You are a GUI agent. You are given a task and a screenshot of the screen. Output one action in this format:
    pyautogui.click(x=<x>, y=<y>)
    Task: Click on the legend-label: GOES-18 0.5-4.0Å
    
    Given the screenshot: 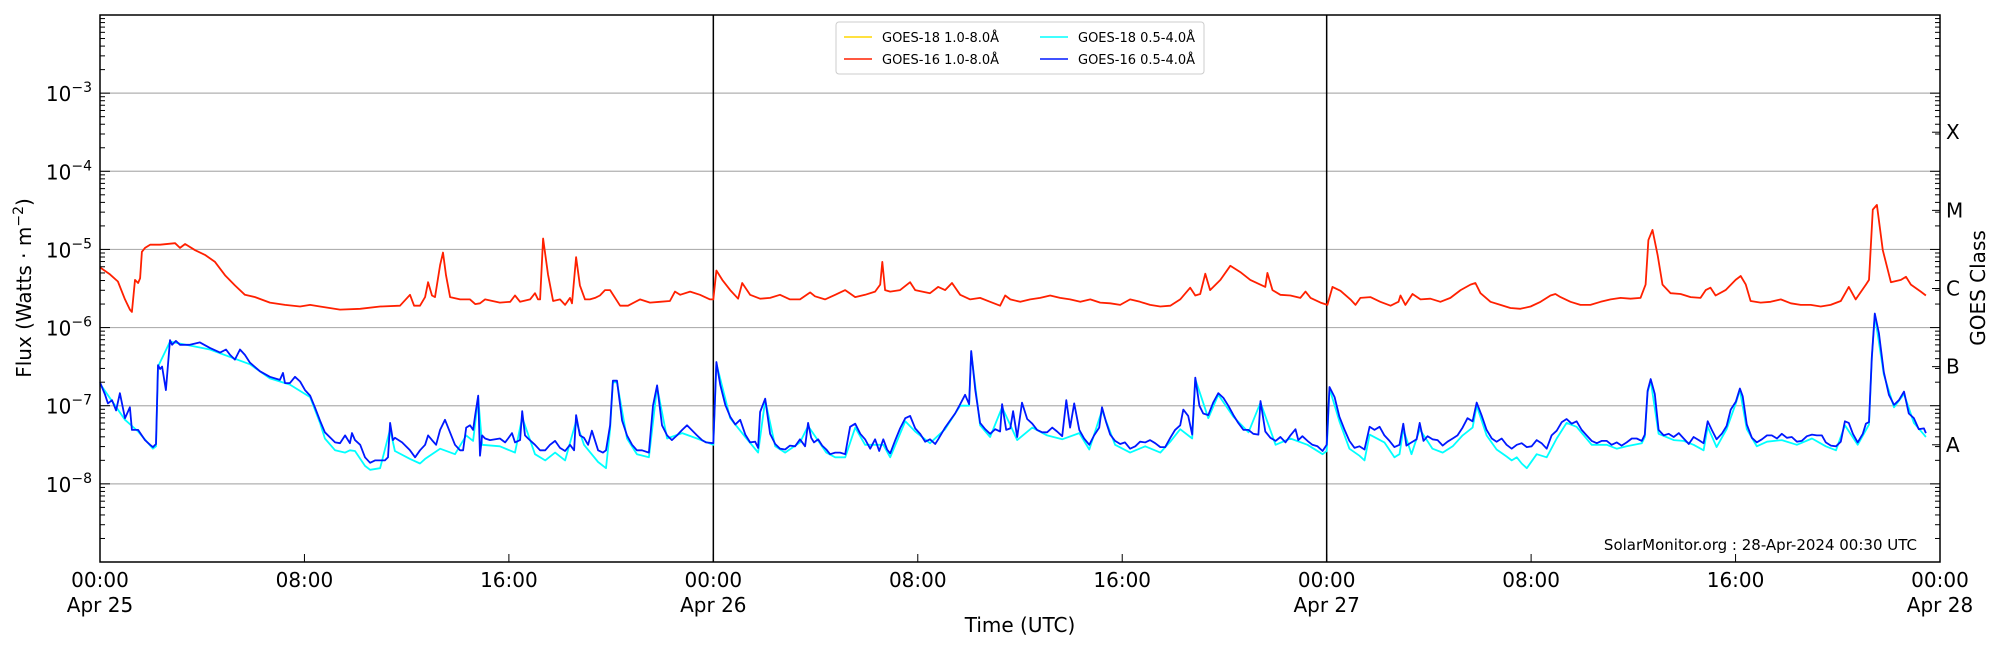 What is the action you would take?
    pyautogui.click(x=1136, y=38)
    